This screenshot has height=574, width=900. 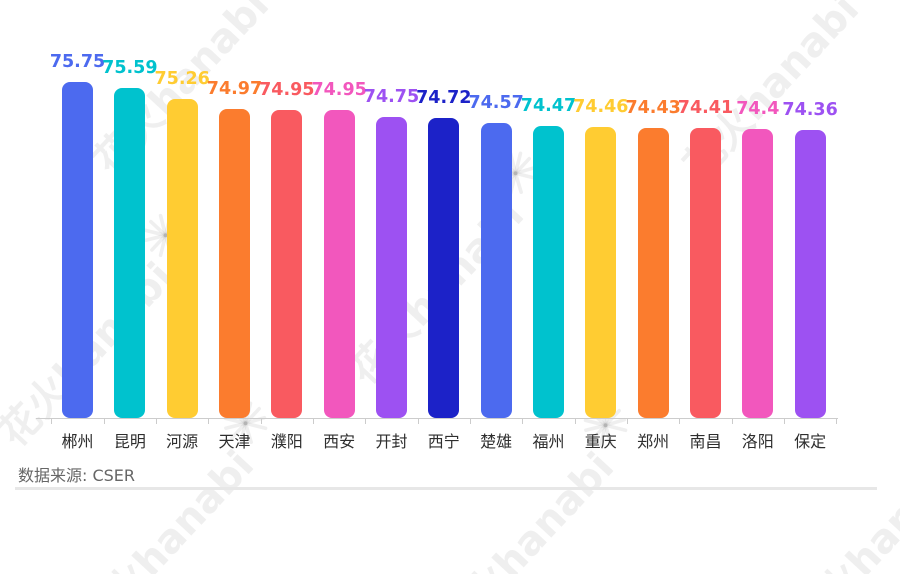 I want to click on x-axis-label: 重庆, so click(x=600, y=441).